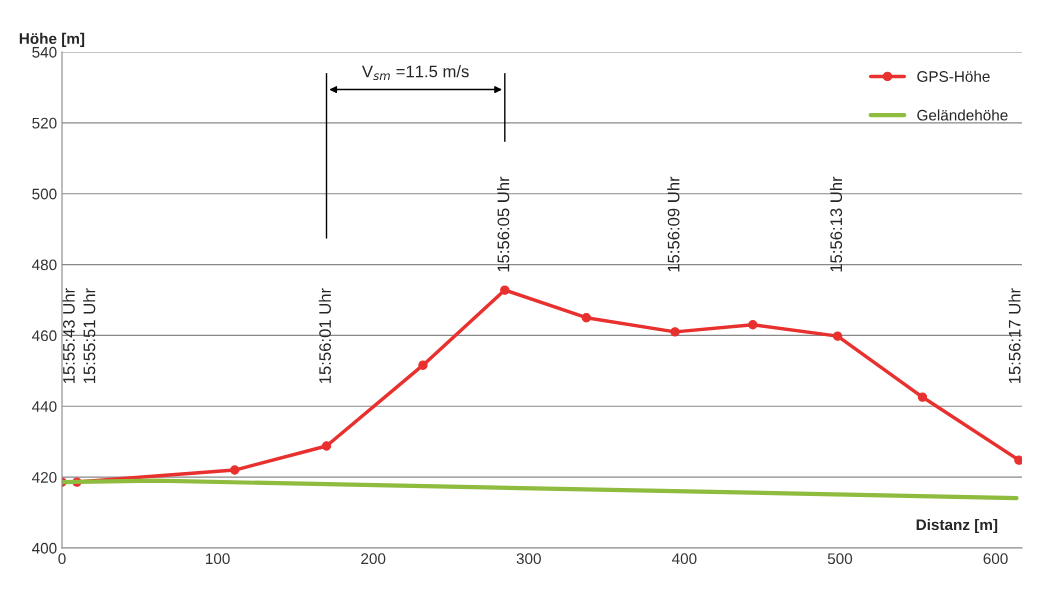 This screenshot has height=592, width=1055. Describe the element at coordinates (62, 559) in the screenshot. I see `x-tick-label: 0` at that location.